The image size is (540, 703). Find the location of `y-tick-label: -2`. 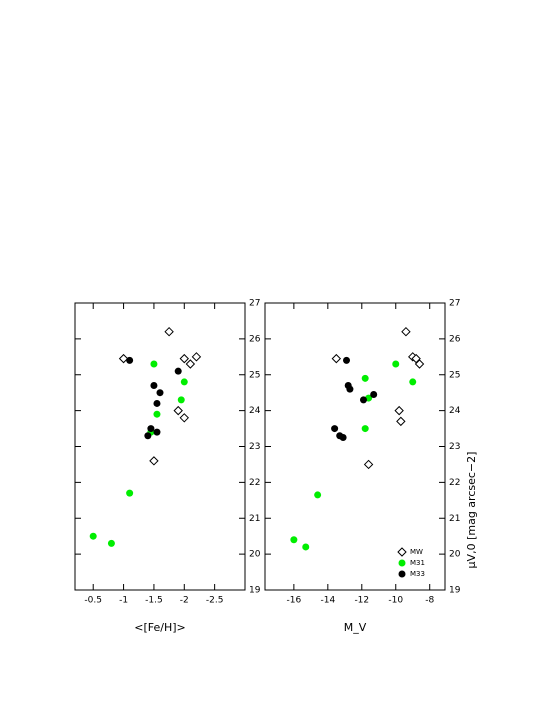

y-tick-label: -2 is located at coordinates (184, 601).